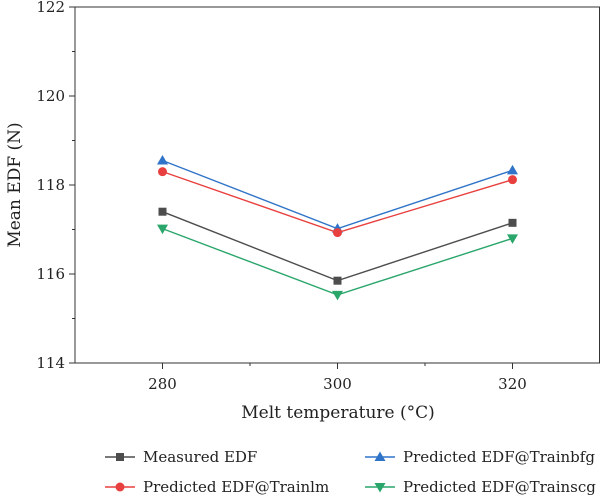 This screenshot has width=600, height=500. Describe the element at coordinates (338, 413) in the screenshot. I see `x-axis-title: Melt temperature (°C)` at that location.